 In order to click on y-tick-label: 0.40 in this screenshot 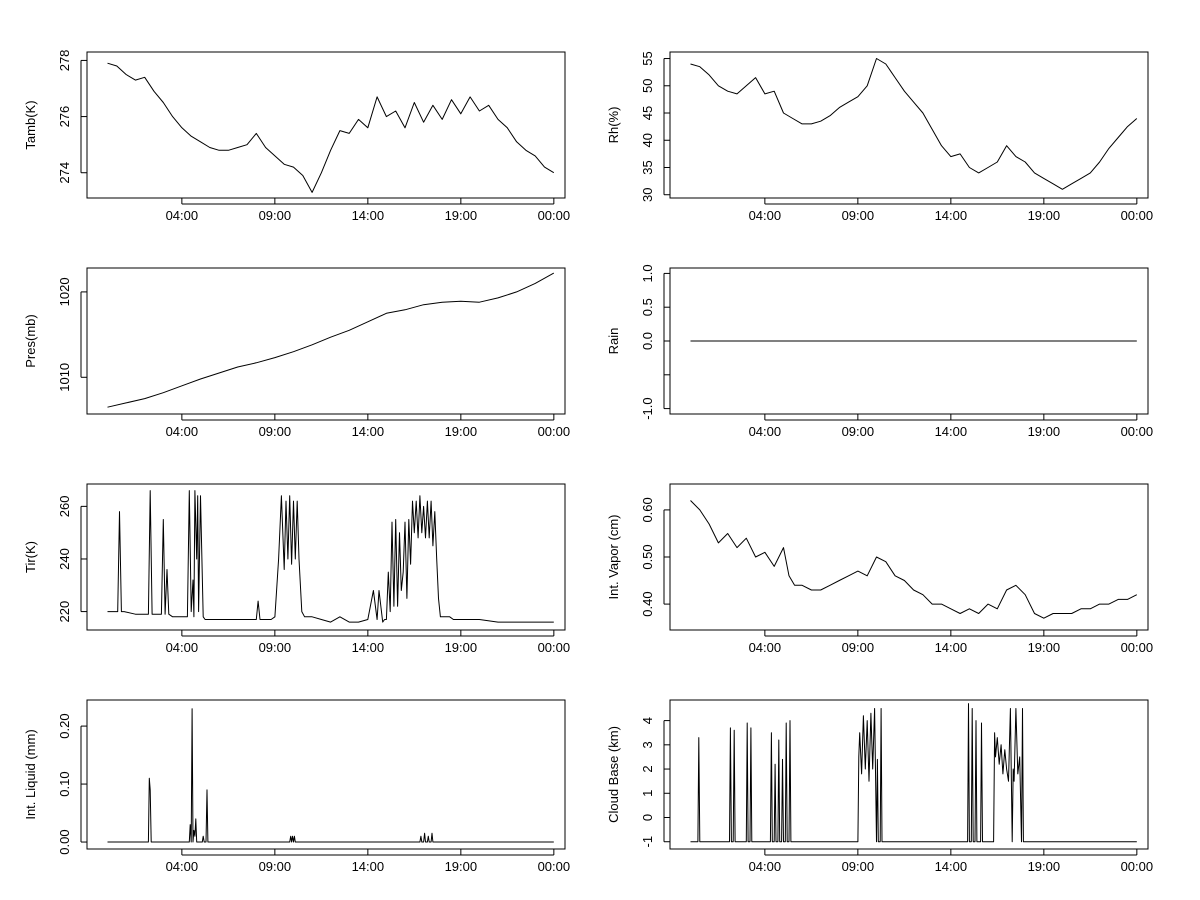, I will do `click(647, 603)`.